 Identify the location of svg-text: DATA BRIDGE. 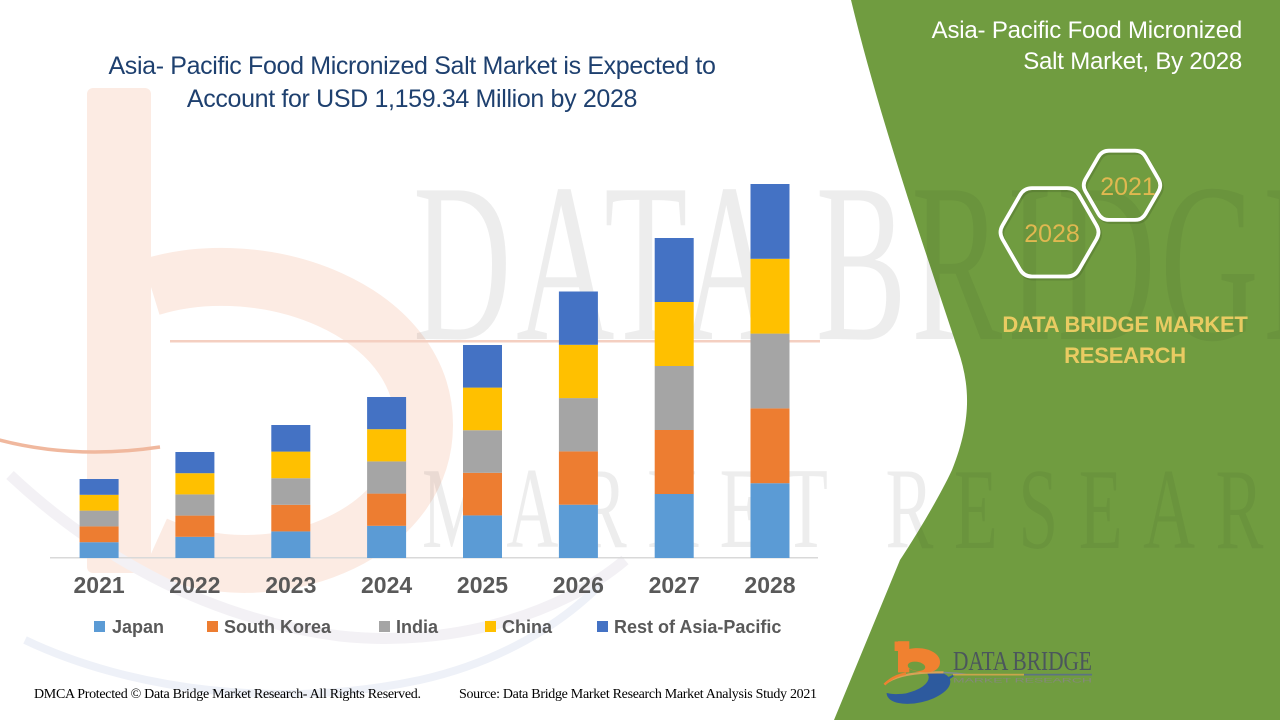
(1022, 660).